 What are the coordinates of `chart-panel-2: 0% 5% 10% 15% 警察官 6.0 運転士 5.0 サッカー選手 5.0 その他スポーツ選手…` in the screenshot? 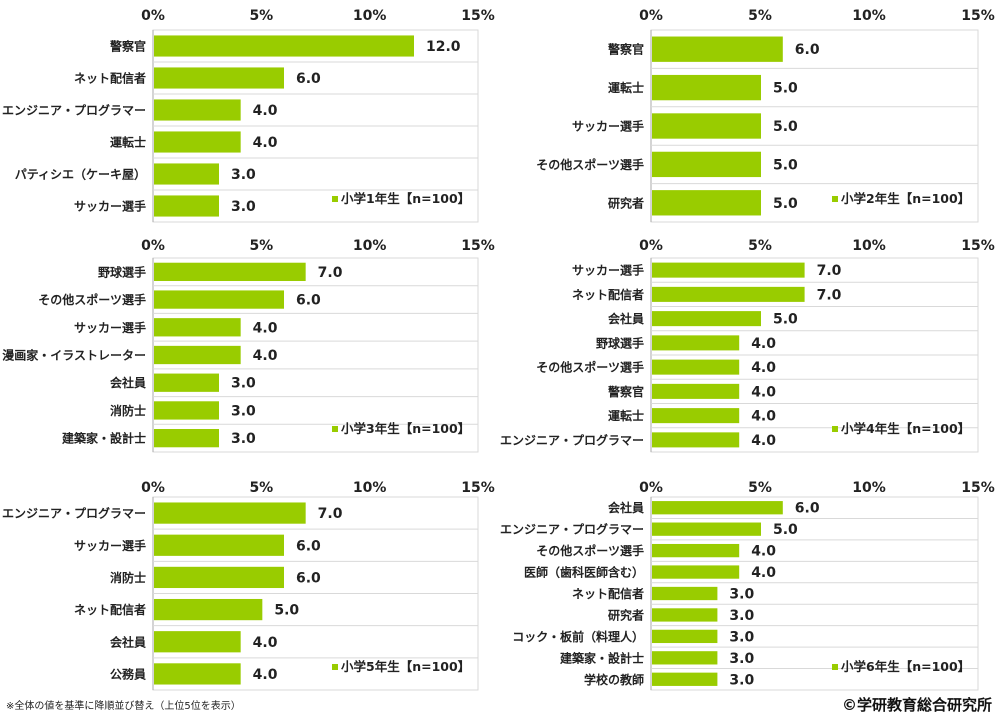 It's located at (765, 115).